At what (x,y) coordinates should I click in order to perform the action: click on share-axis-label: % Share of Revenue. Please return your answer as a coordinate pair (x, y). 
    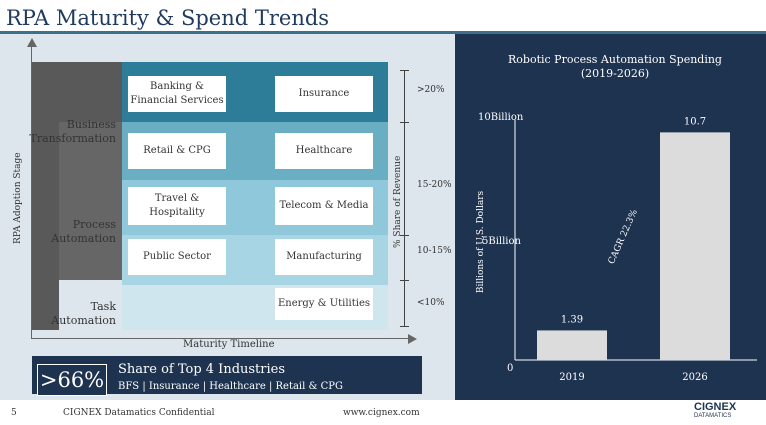
    Looking at the image, I should click on (398, 201).